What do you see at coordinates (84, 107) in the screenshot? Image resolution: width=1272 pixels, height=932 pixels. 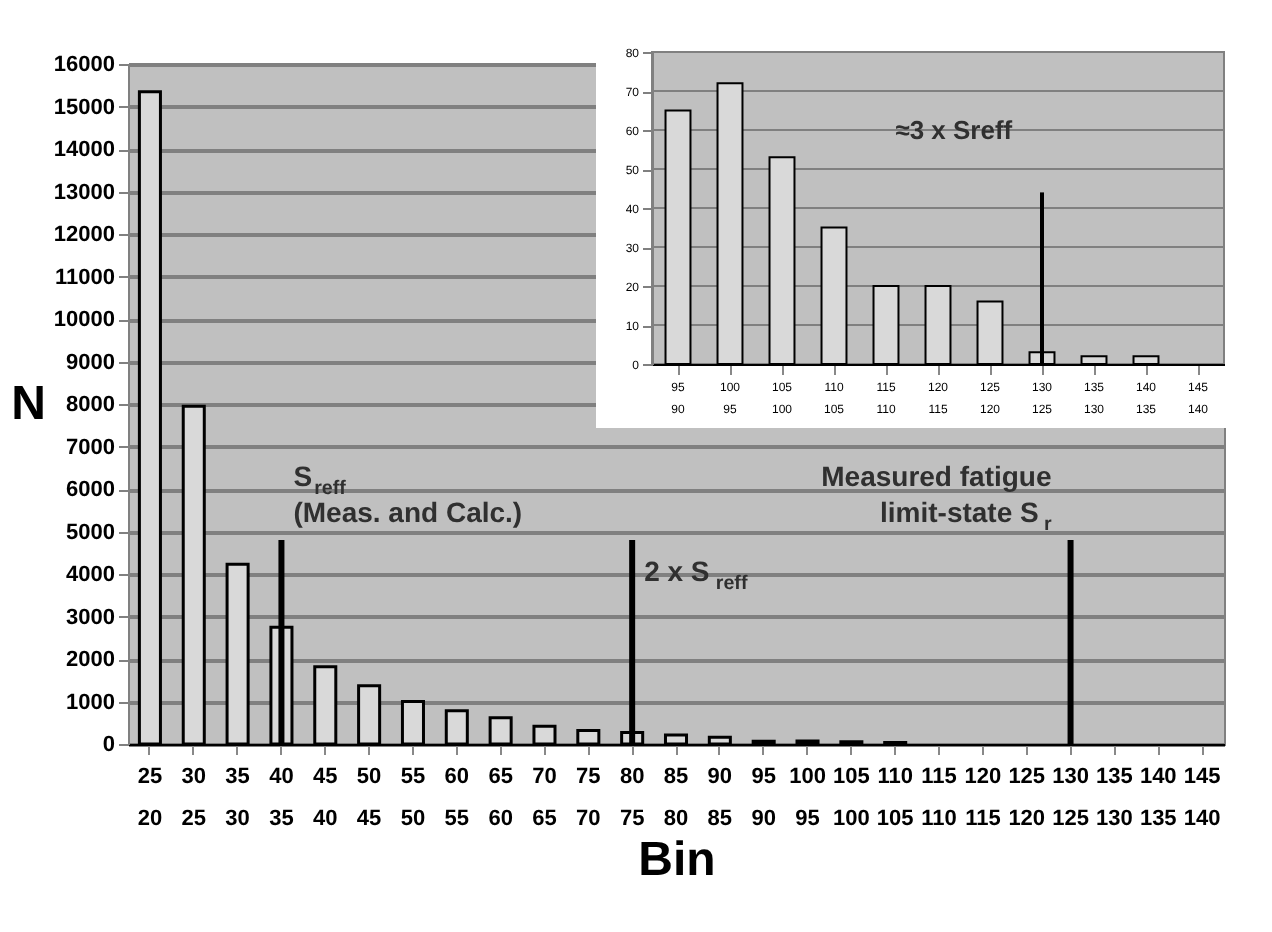 I see `y-tick-label: 15000` at bounding box center [84, 107].